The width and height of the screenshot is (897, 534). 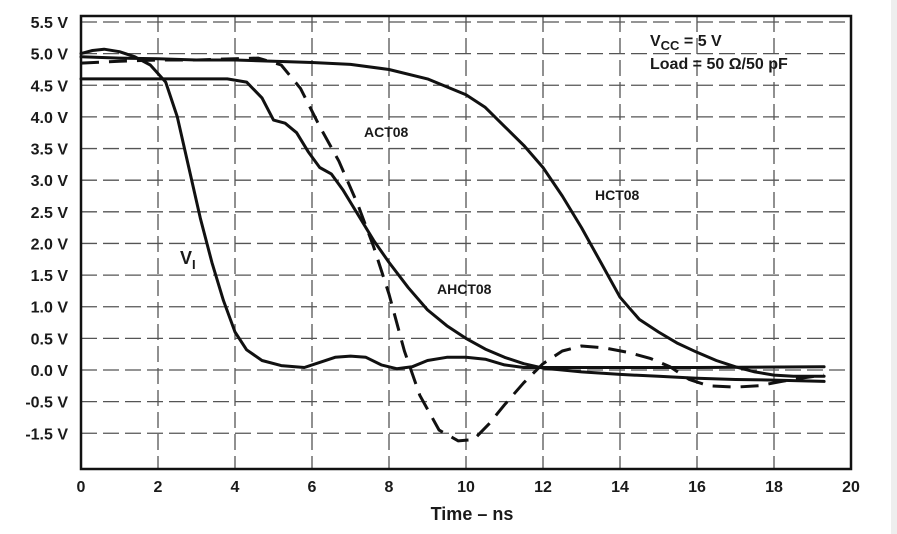 I want to click on y-tick-label: -1.5 V, so click(x=46, y=434).